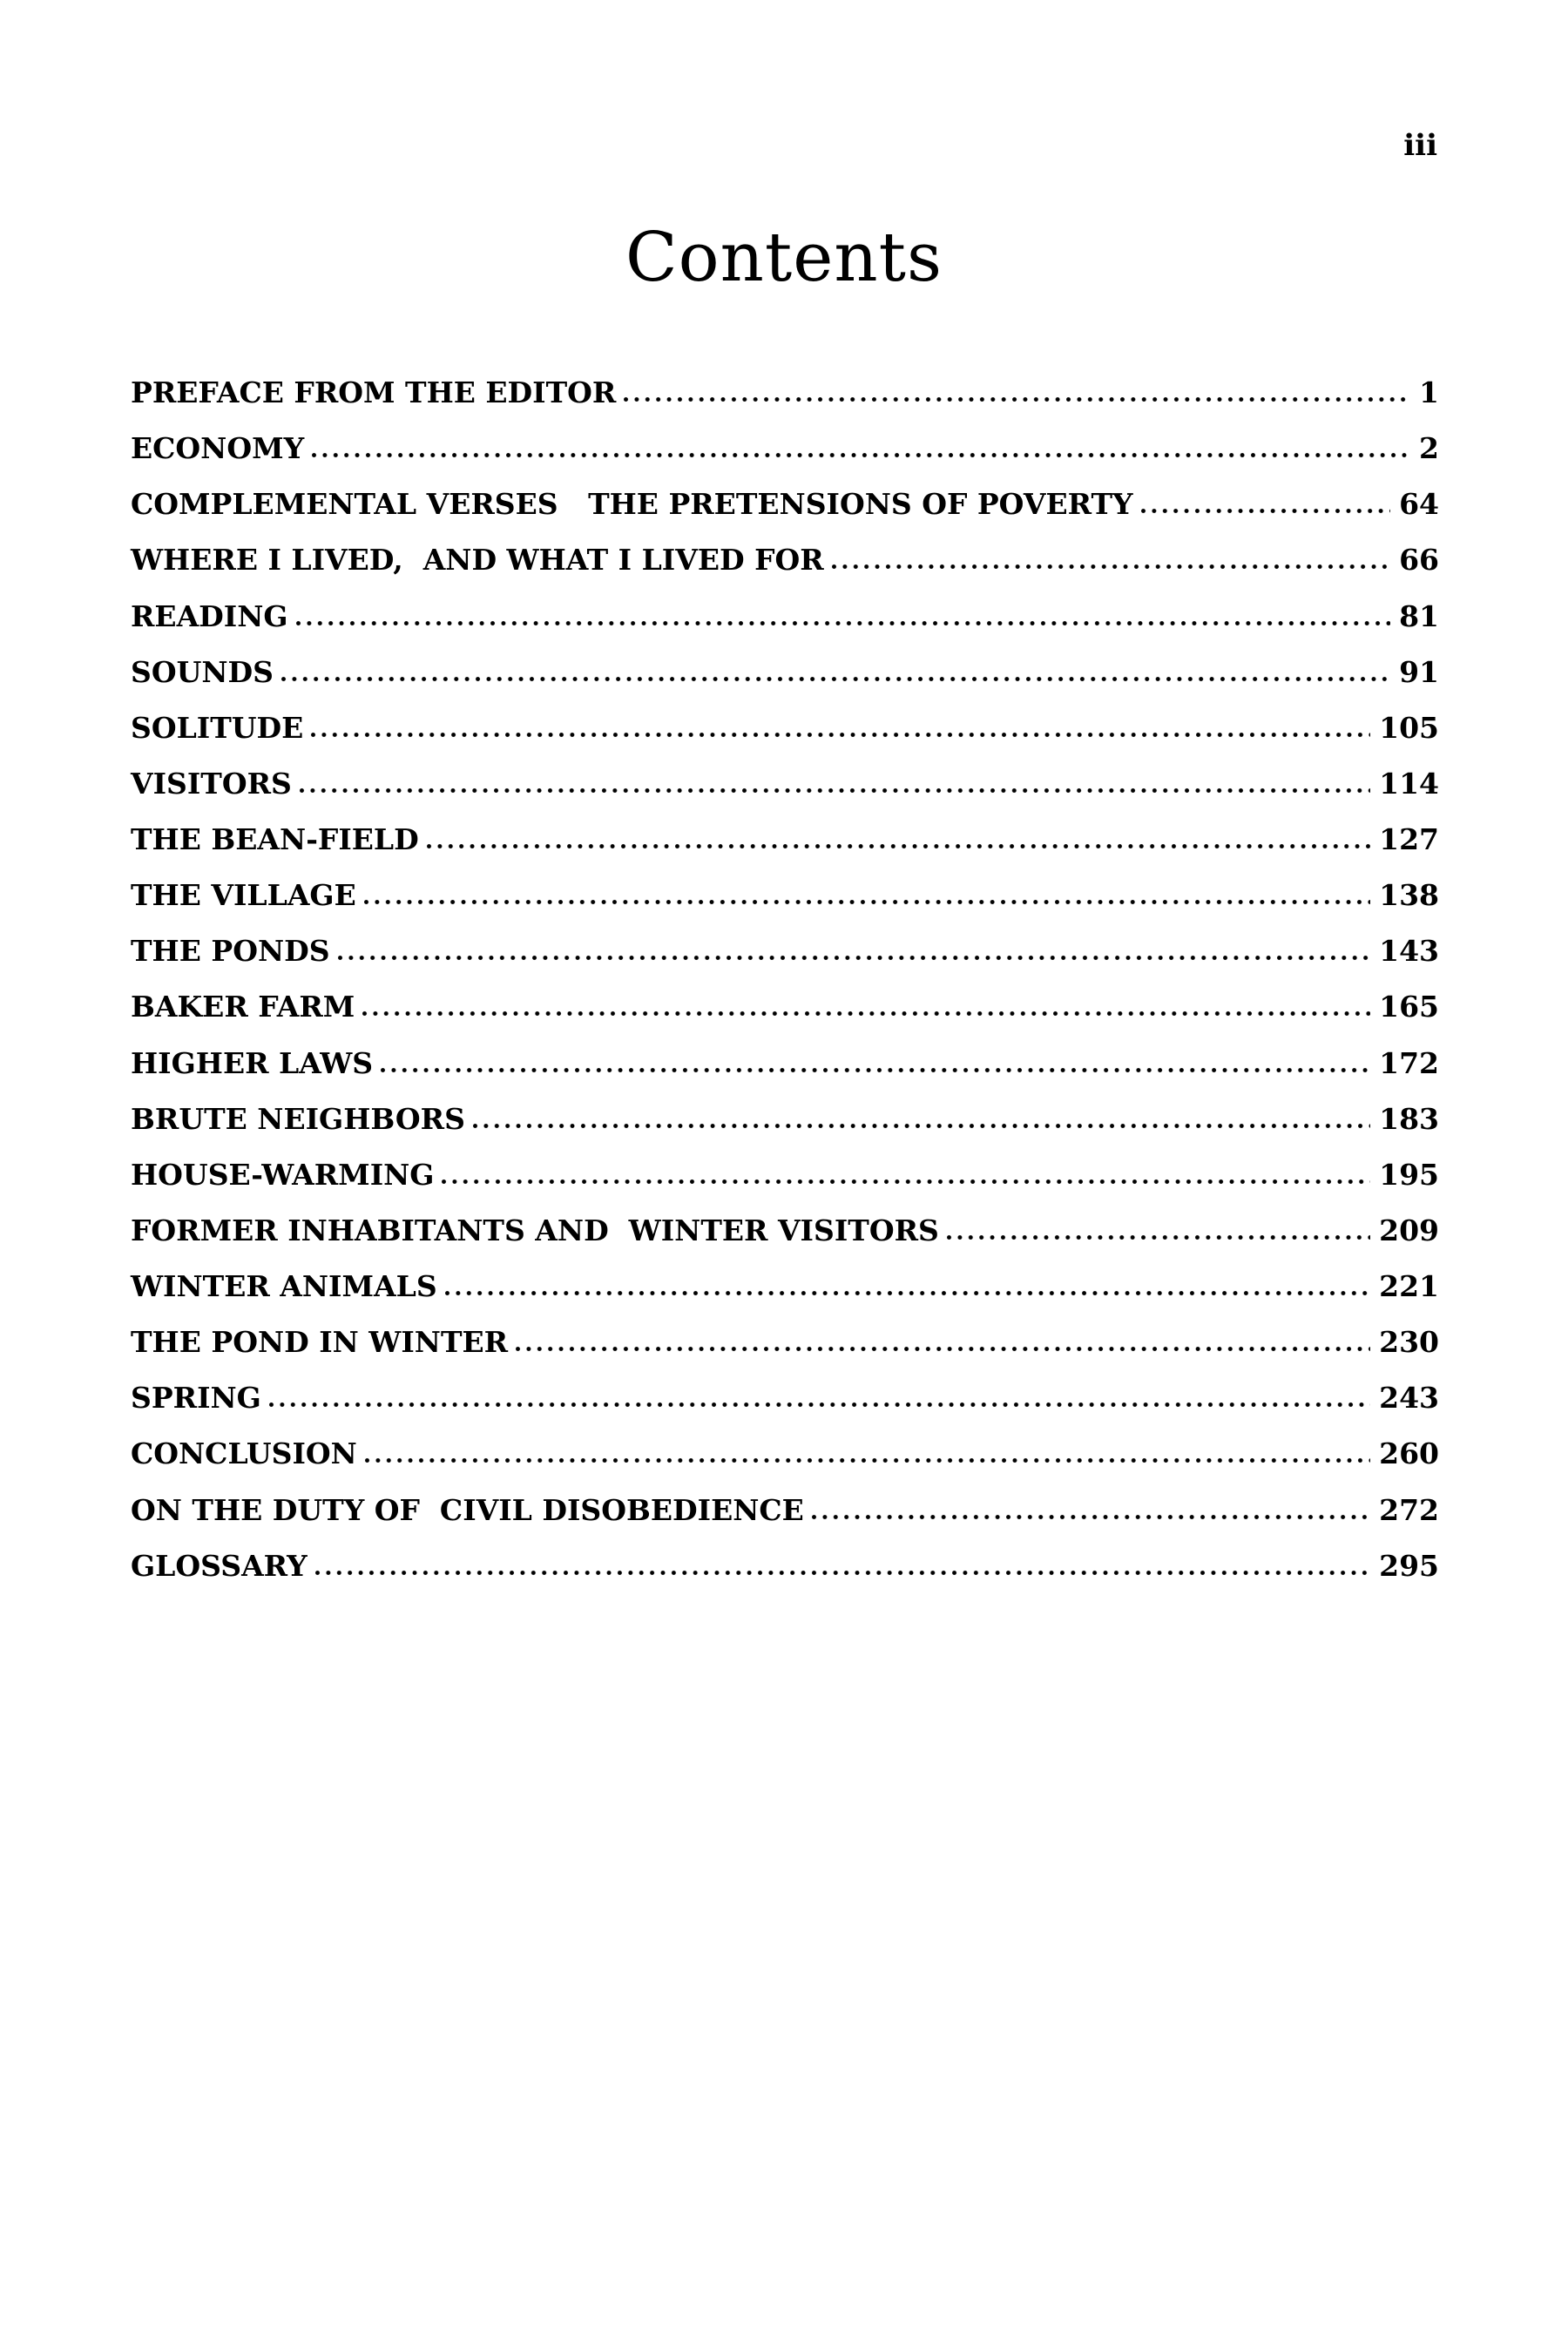  What do you see at coordinates (785, 784) in the screenshot?
I see `toc-entry: VISITORS 114` at bounding box center [785, 784].